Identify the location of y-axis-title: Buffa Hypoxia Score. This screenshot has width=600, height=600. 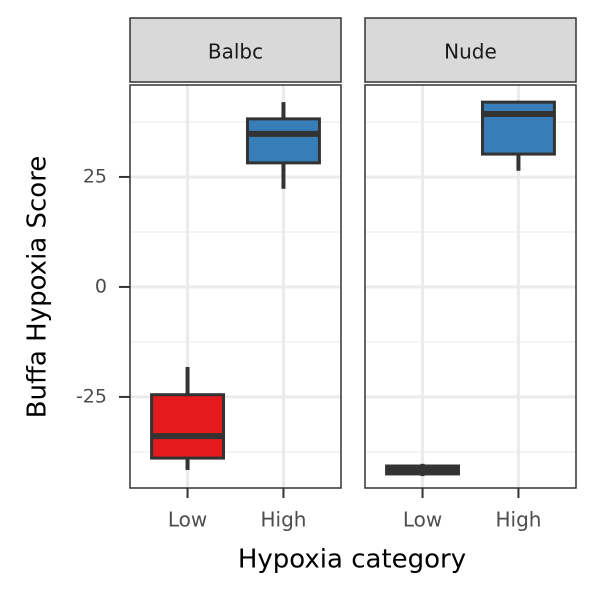
(38, 287).